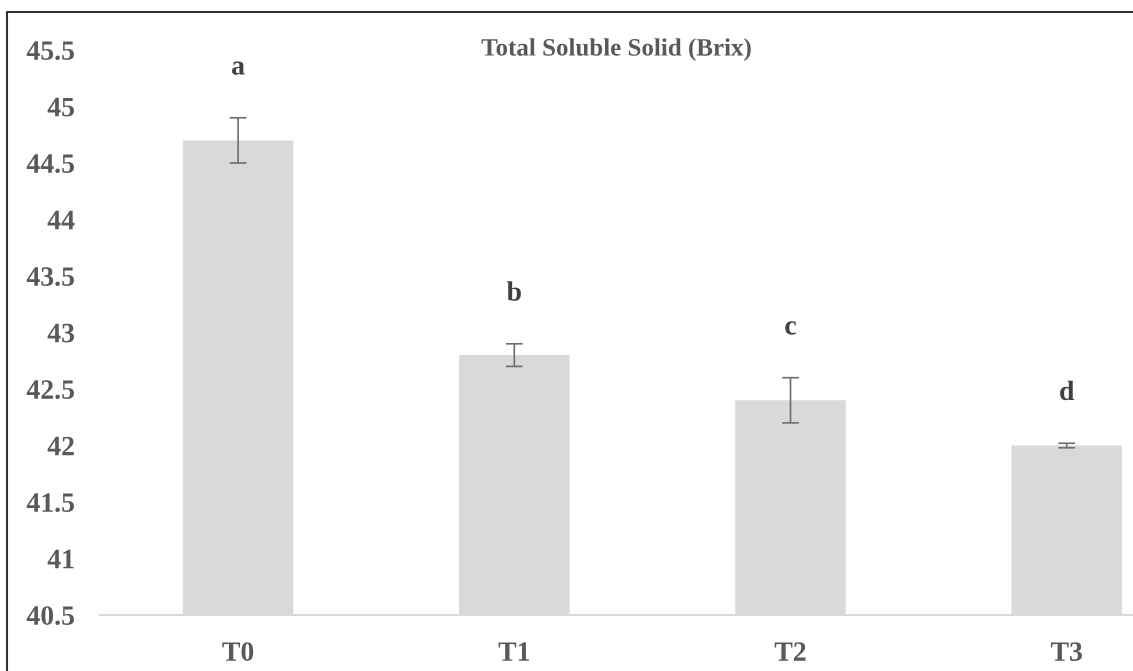  What do you see at coordinates (50, 503) in the screenshot?
I see `y-tick-label: 41.5` at bounding box center [50, 503].